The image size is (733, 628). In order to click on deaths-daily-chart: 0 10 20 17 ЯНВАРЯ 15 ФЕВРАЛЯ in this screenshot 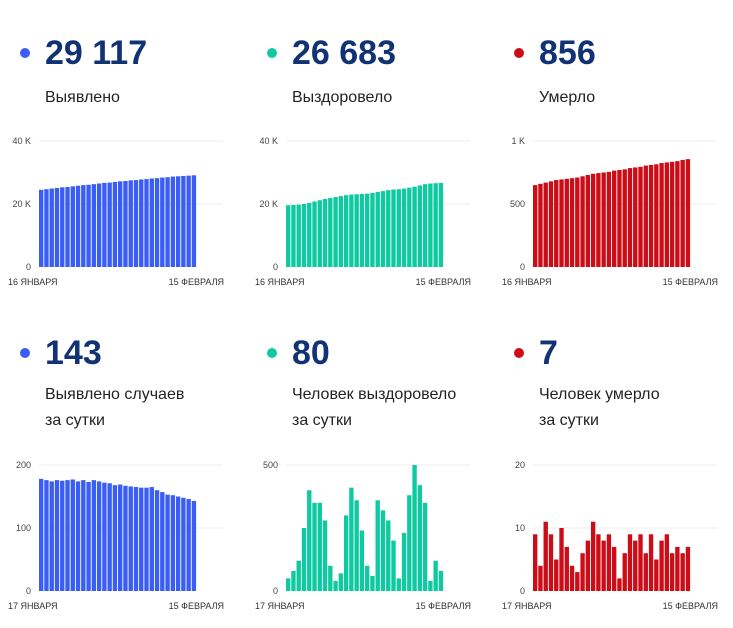, I will do `click(610, 535)`.